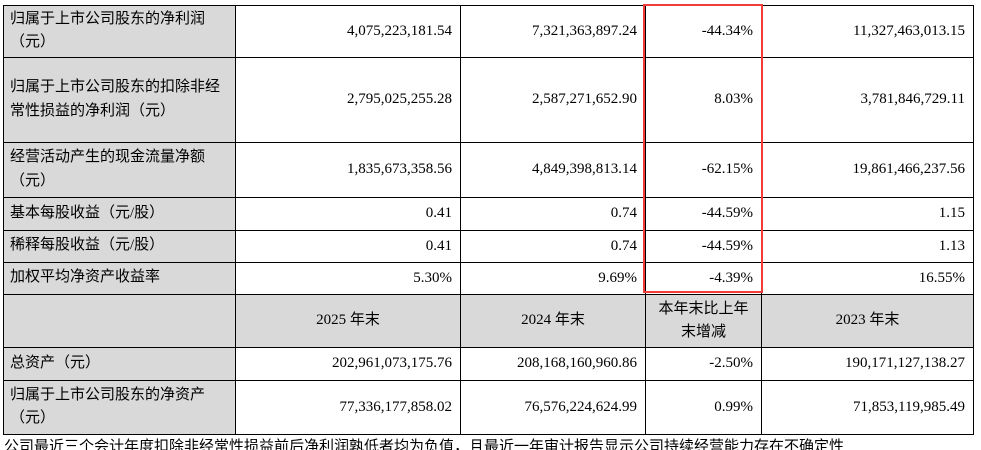 The height and width of the screenshot is (450, 981). What do you see at coordinates (119, 320) in the screenshot?
I see `header-empty-cell` at bounding box center [119, 320].